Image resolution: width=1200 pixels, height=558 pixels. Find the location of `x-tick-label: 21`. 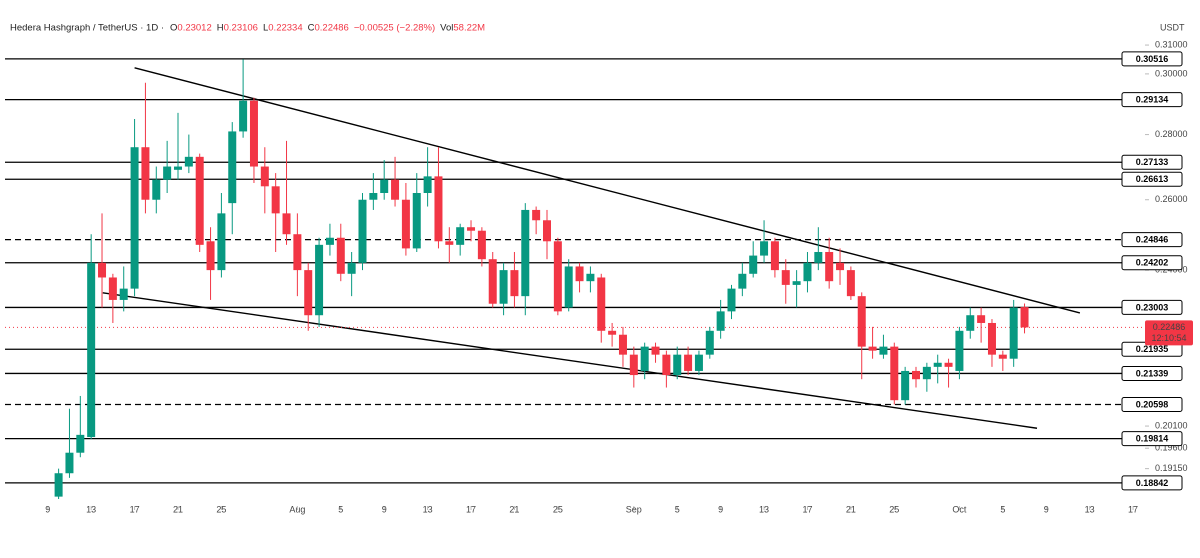

x-tick-label: 21 is located at coordinates (514, 509).